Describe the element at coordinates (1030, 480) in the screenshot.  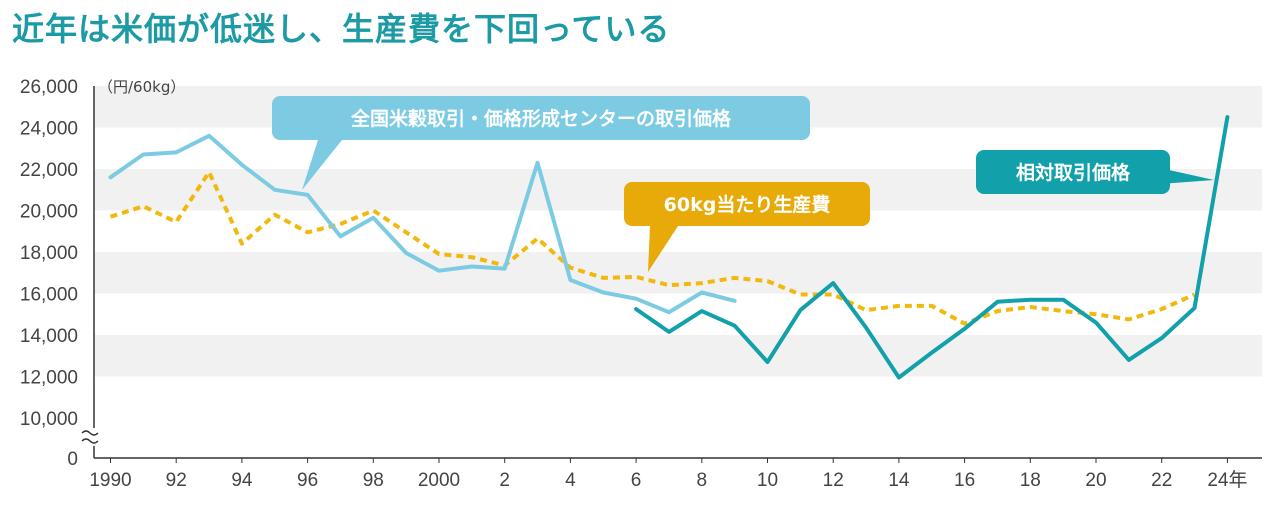
I see `x-tick-label: 18` at that location.